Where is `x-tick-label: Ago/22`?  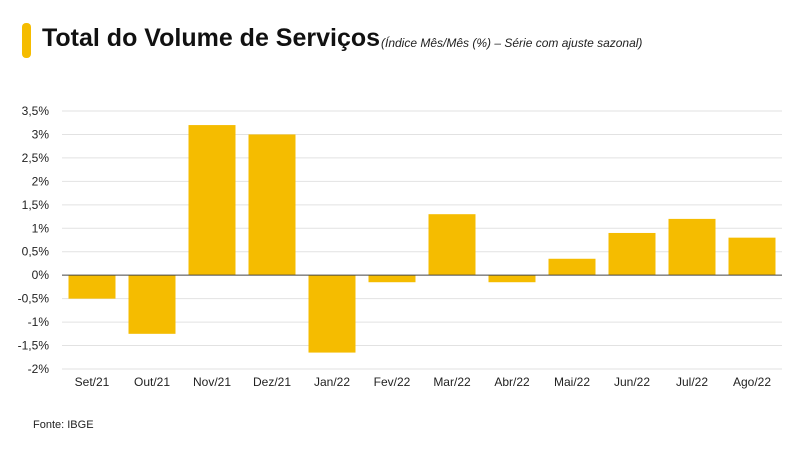
x-tick-label: Ago/22 is located at coordinates (752, 382).